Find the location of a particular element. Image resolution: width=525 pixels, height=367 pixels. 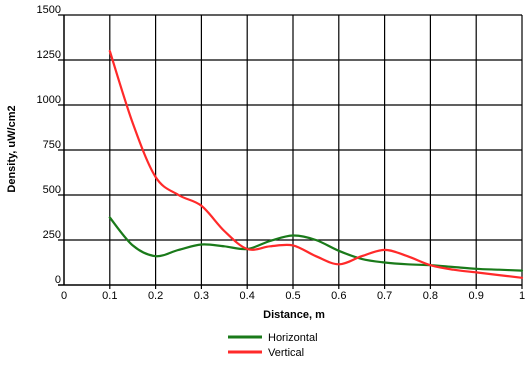

y-tick-label: 0 is located at coordinates (58, 280).